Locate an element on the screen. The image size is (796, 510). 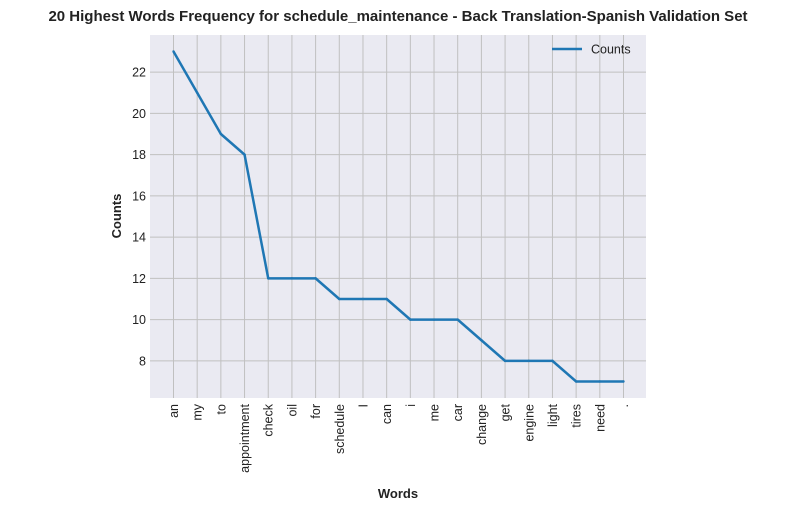
x-tick-label: engine is located at coordinates (529, 423).